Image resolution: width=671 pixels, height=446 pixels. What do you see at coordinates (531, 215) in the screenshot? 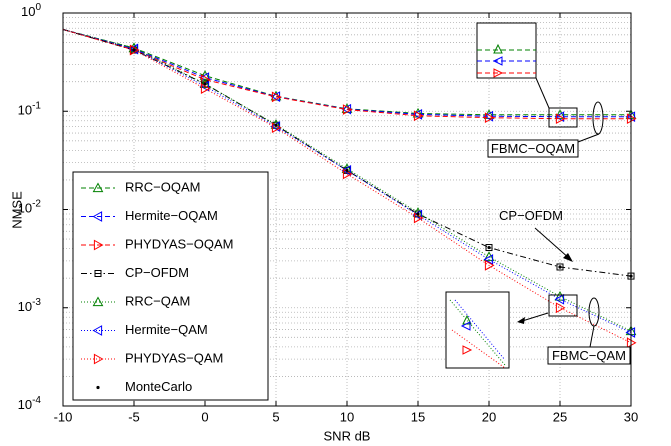
I see `annotation: CP−OFDM` at bounding box center [531, 215].